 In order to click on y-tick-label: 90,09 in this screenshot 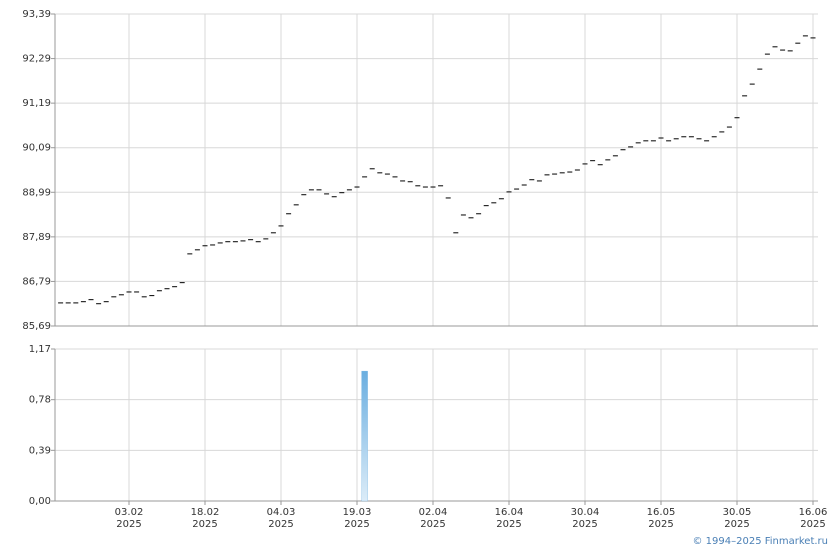, I will do `click(36, 148)`.